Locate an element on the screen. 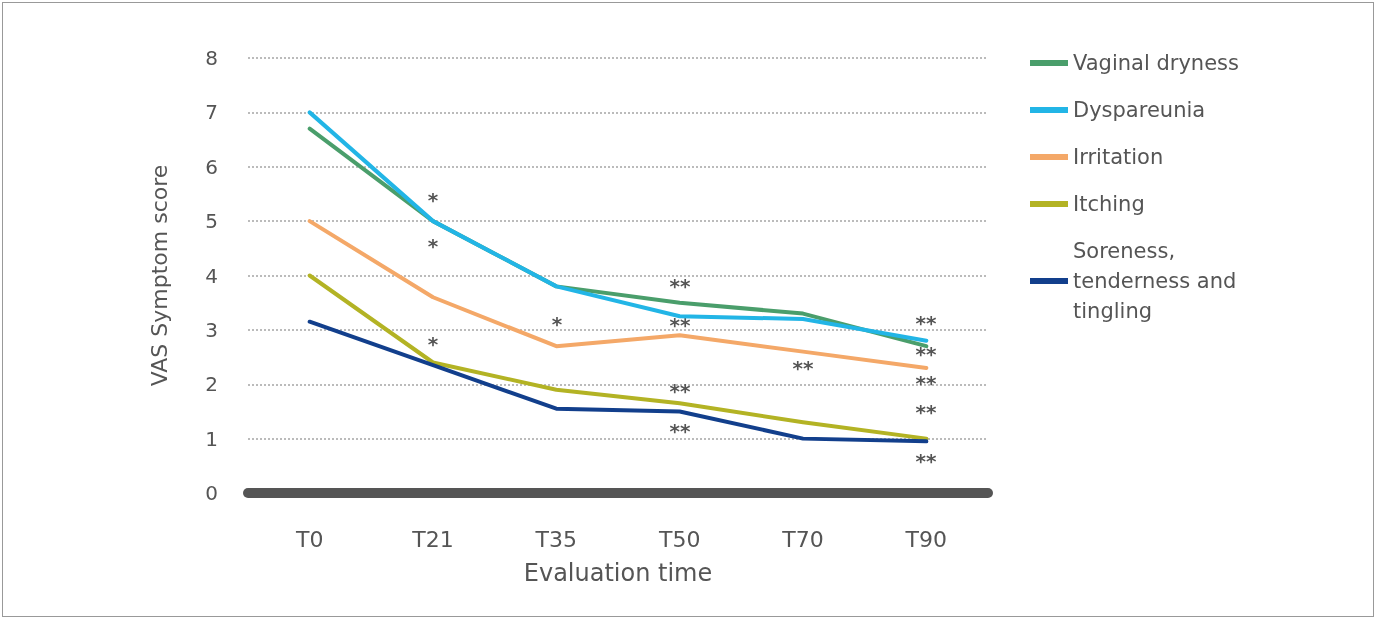 This screenshot has height=619, width=1376. y-axis-title: VAS Symptom score is located at coordinates (159, 275).